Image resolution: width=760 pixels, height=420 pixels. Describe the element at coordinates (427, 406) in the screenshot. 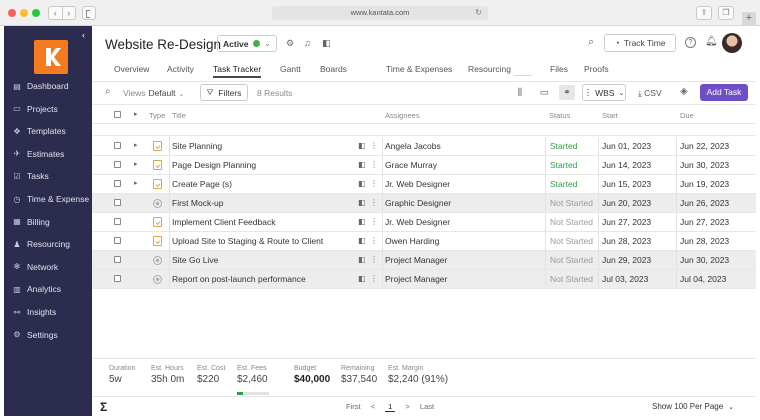

I see `last-page-link: Last` at that location.